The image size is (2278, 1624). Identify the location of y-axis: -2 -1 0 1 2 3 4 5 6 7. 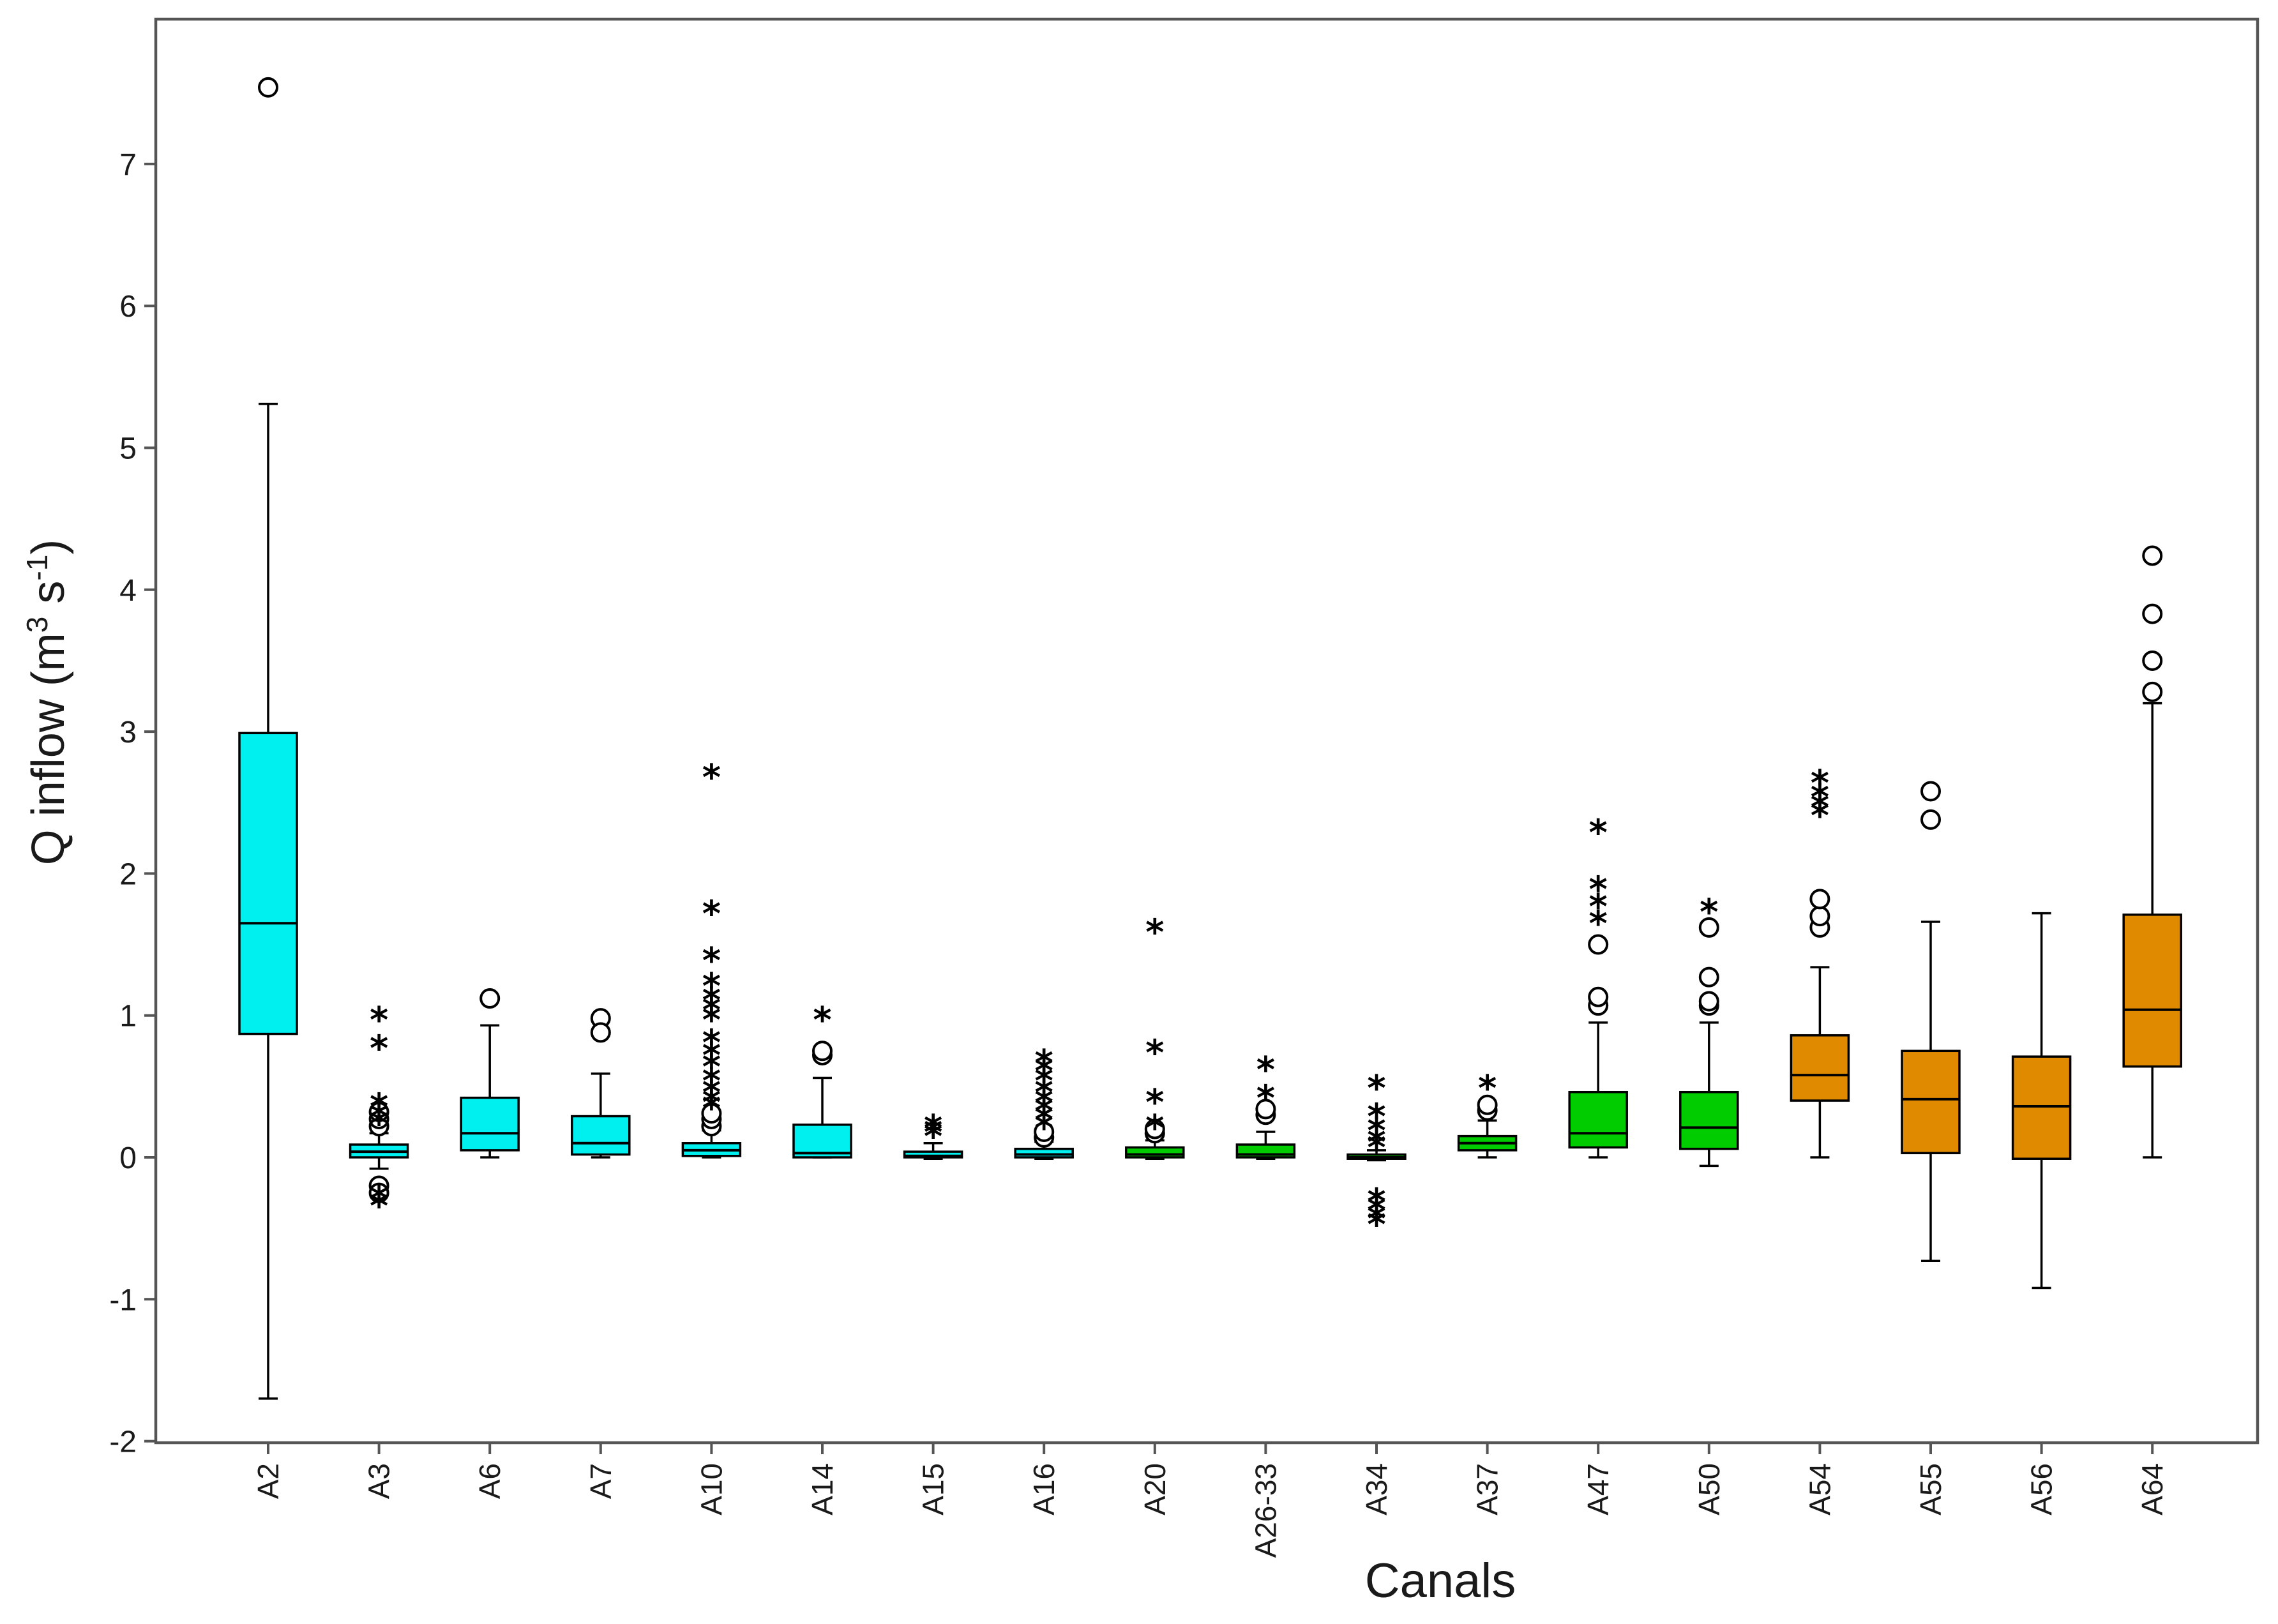
(132, 803).